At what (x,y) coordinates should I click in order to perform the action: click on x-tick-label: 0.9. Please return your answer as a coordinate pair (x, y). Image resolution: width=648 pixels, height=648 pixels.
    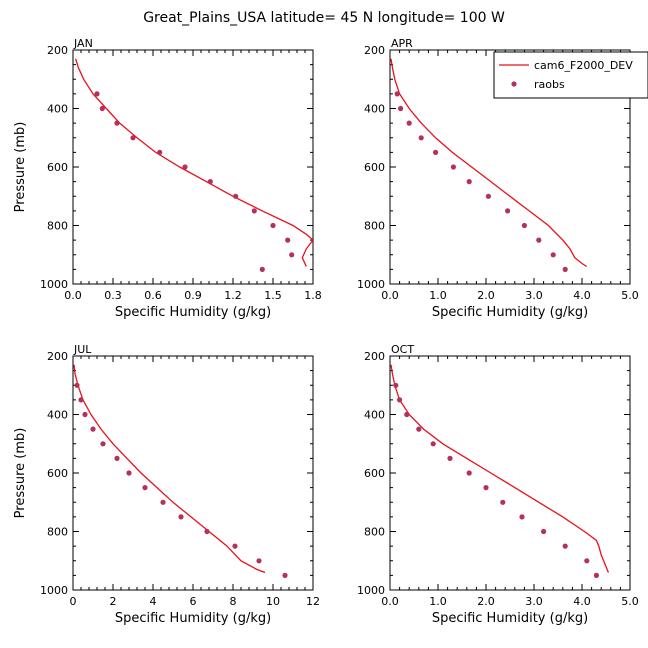
    Looking at the image, I should click on (193, 295).